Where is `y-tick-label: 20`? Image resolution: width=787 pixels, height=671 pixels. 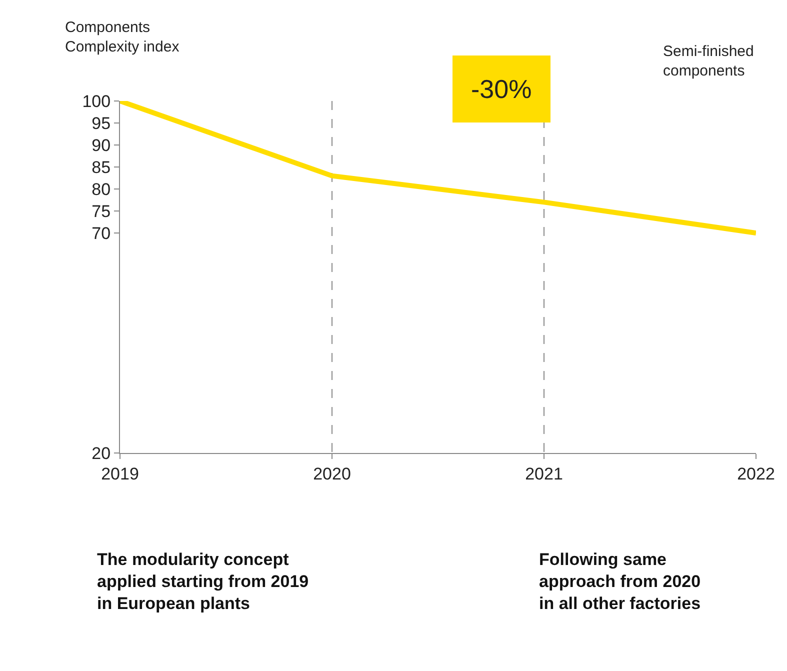 y-tick-label: 20 is located at coordinates (101, 453).